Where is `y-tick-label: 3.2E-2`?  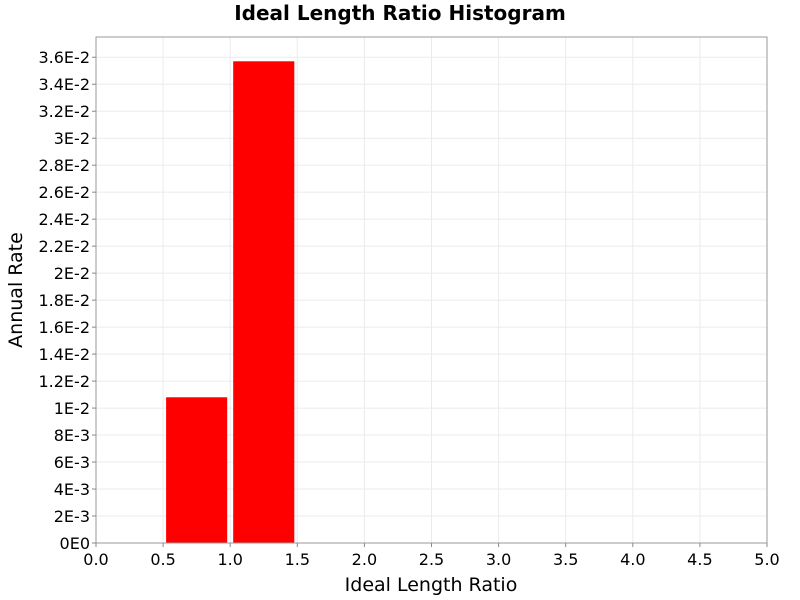
y-tick-label: 3.2E-2 is located at coordinates (64, 111).